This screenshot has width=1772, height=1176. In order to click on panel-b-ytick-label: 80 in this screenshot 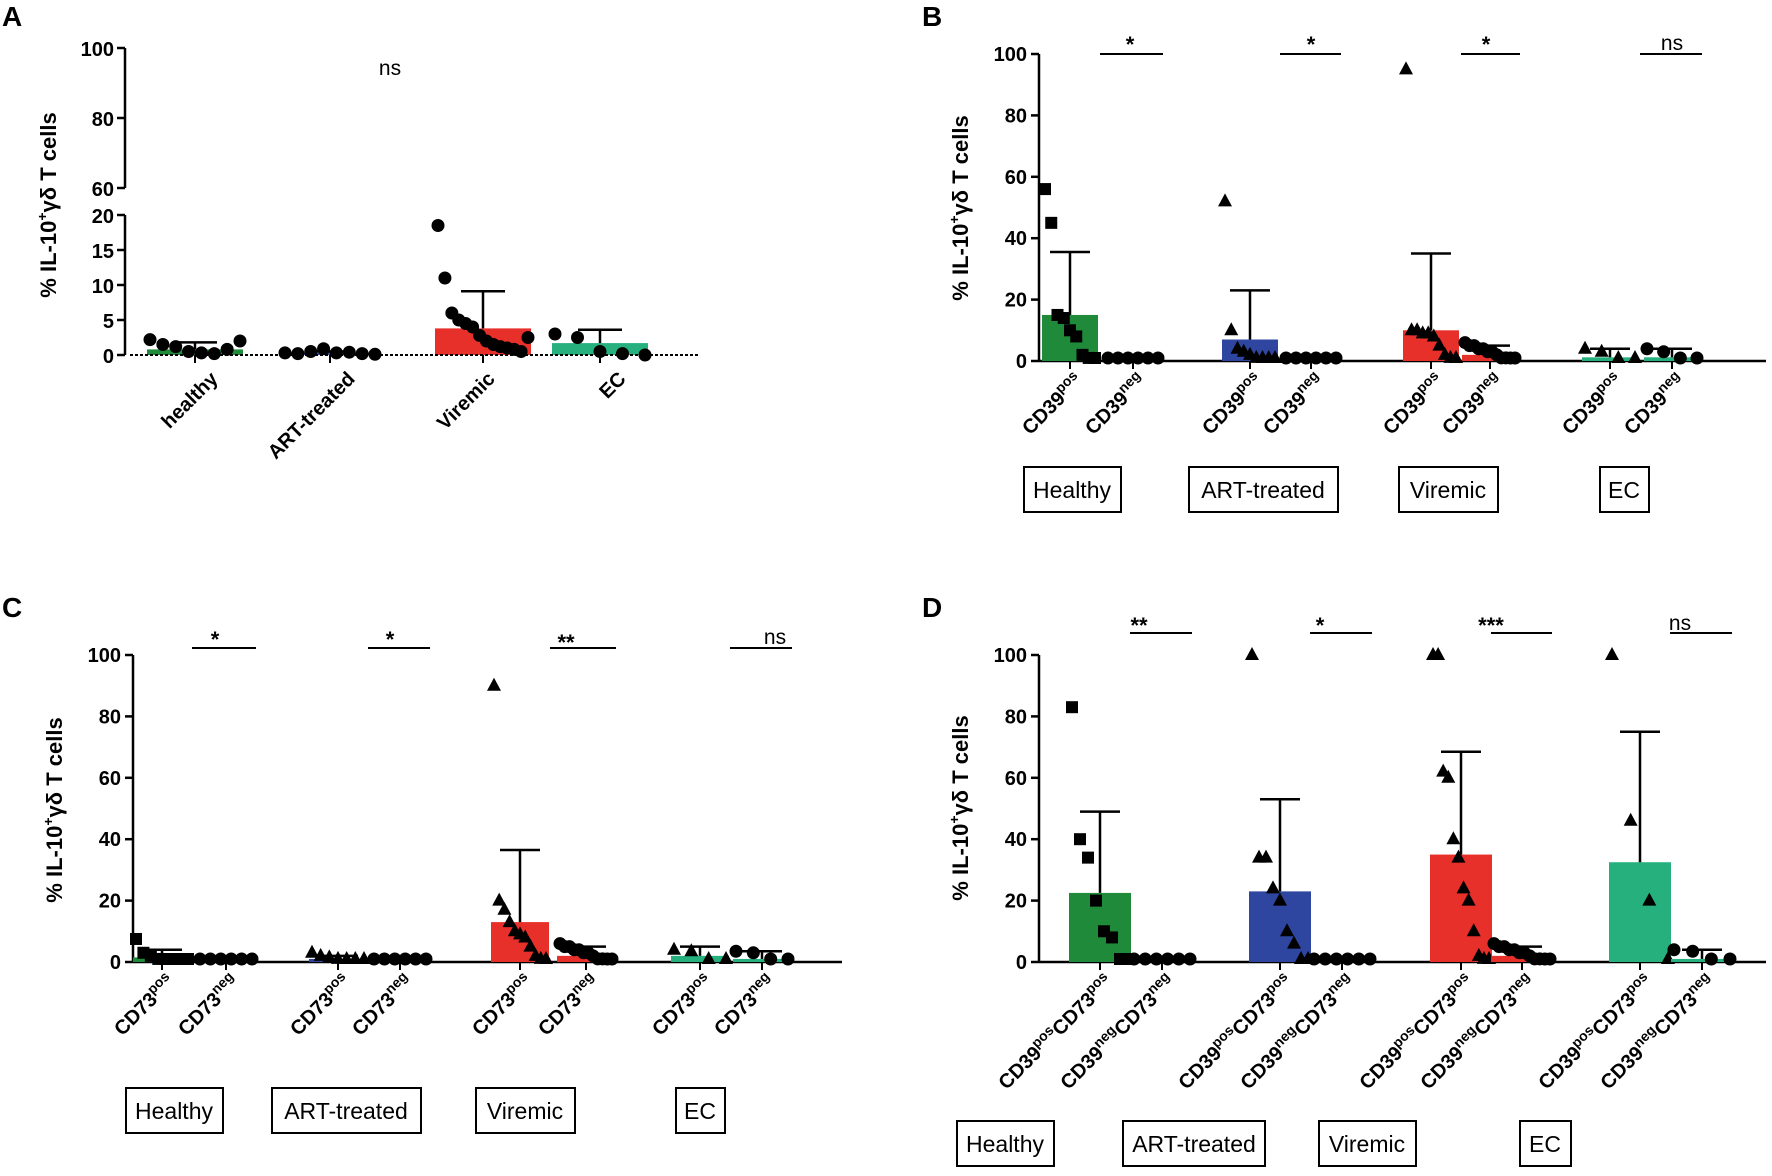, I will do `click(1016, 116)`.